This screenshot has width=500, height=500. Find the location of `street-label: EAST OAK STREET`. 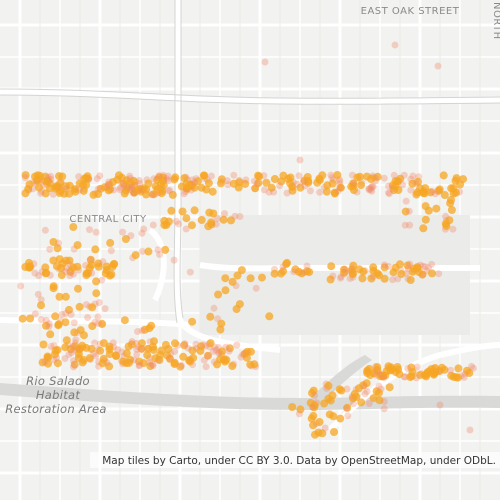

street-label: EAST OAK STREET is located at coordinates (410, 11).